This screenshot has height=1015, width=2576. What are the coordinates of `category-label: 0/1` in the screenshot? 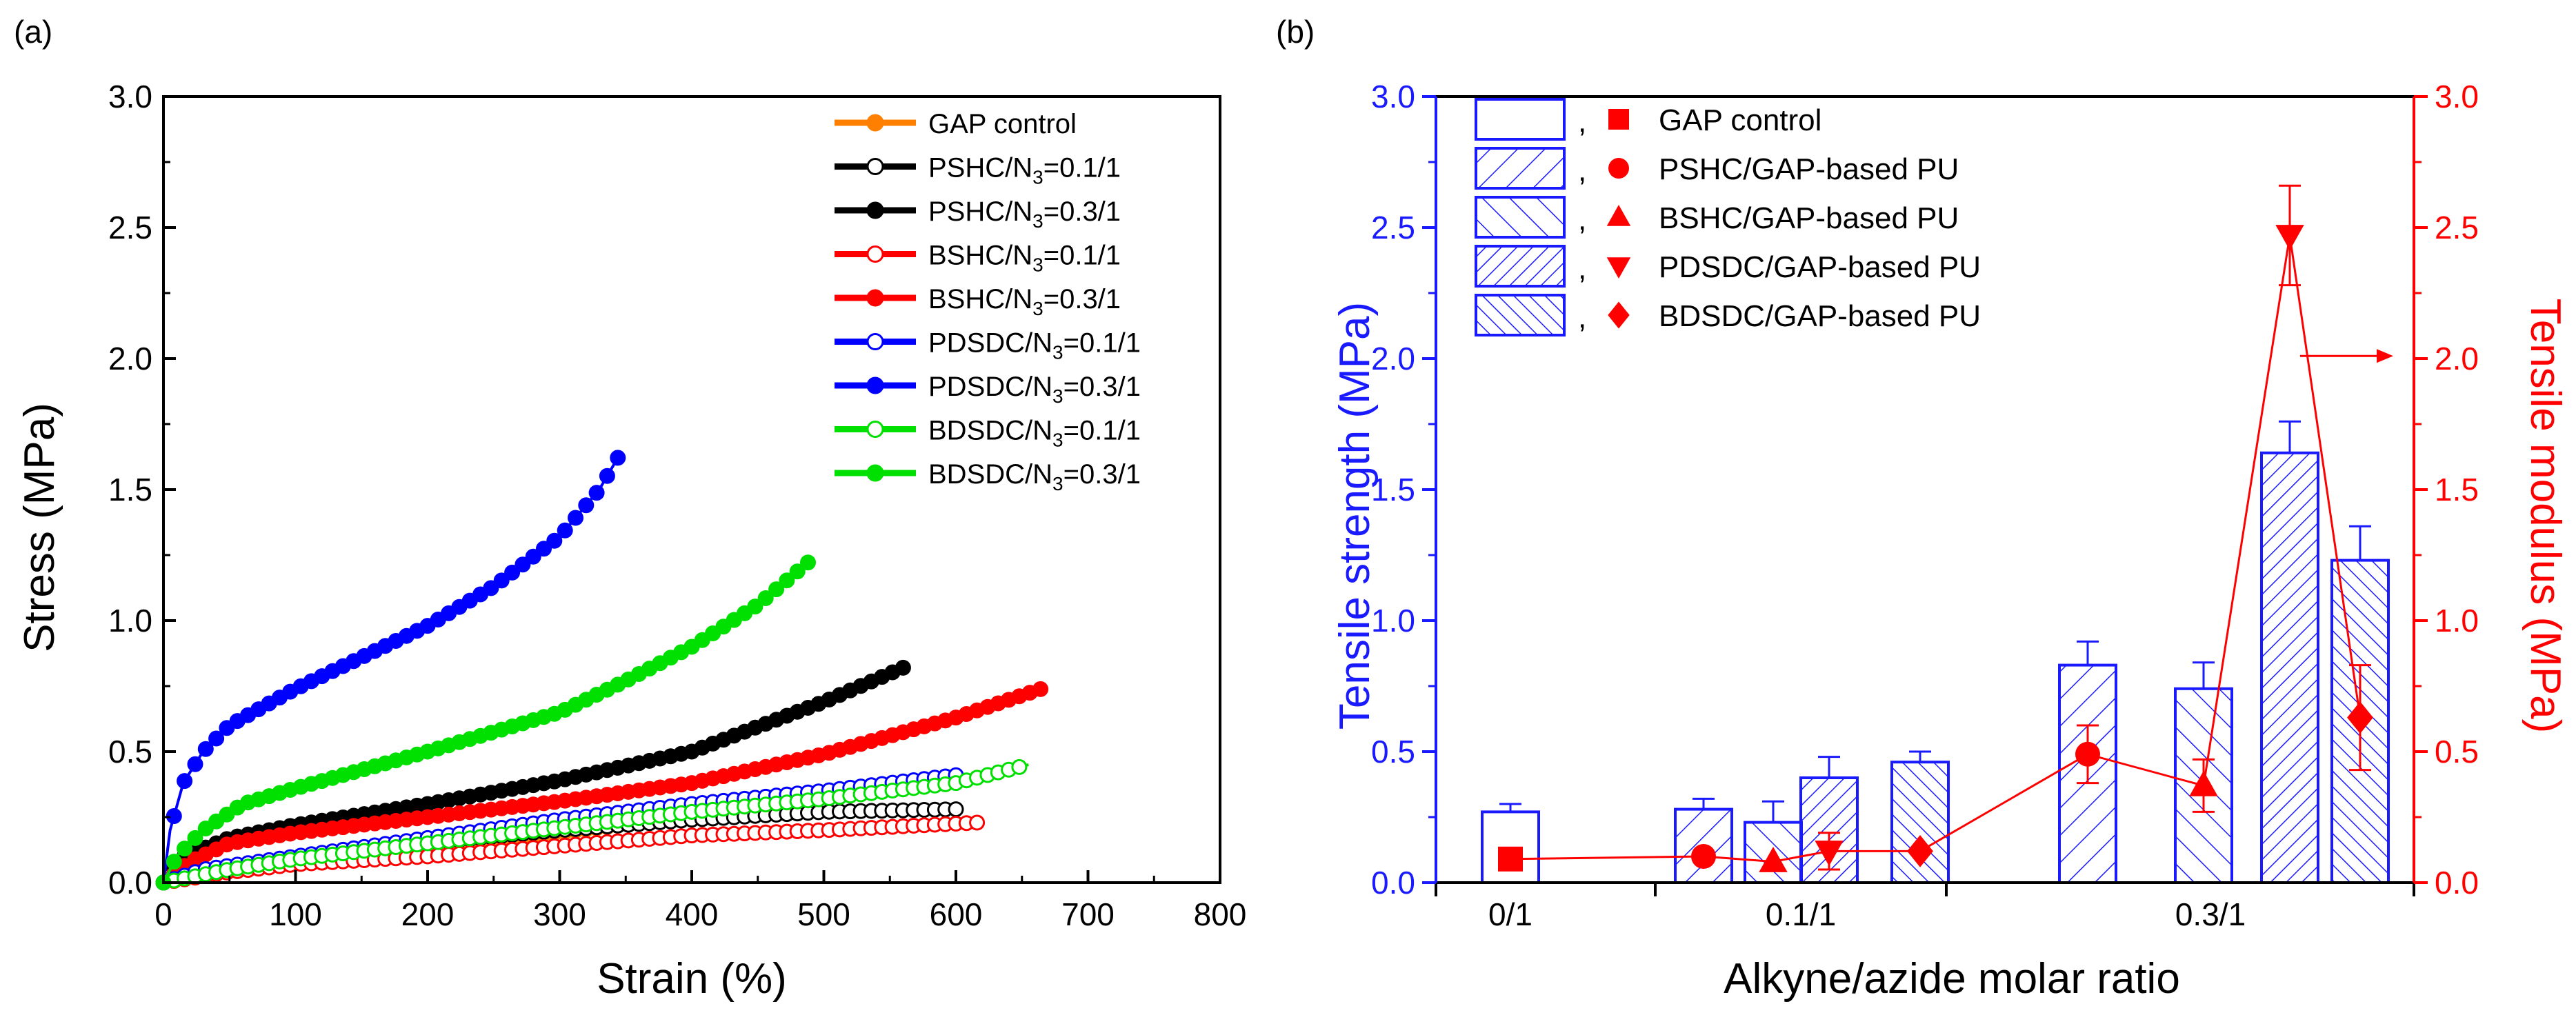 It's located at (1510, 914).